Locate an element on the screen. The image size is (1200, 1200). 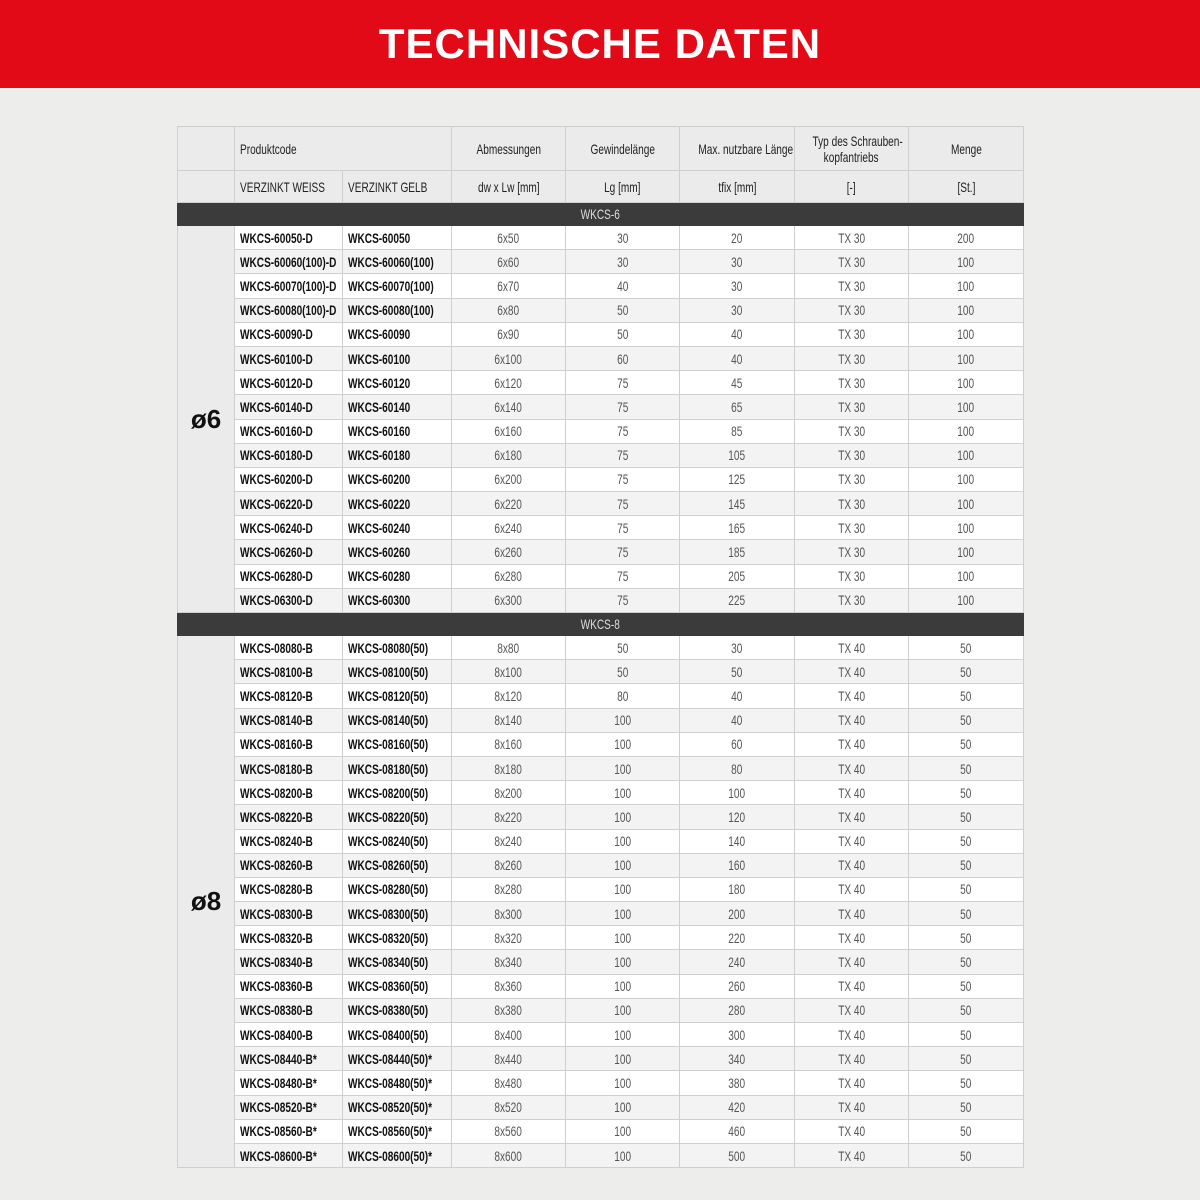
cell-abmessungen: 8x400 is located at coordinates (509, 1034).